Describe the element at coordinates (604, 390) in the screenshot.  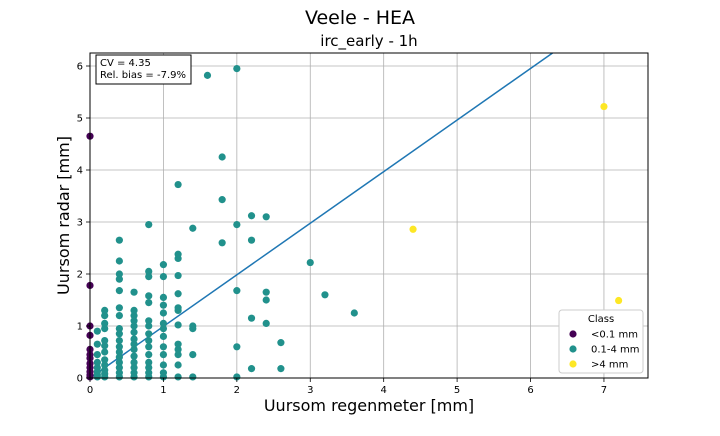
I see `x-tick-label: 7` at that location.